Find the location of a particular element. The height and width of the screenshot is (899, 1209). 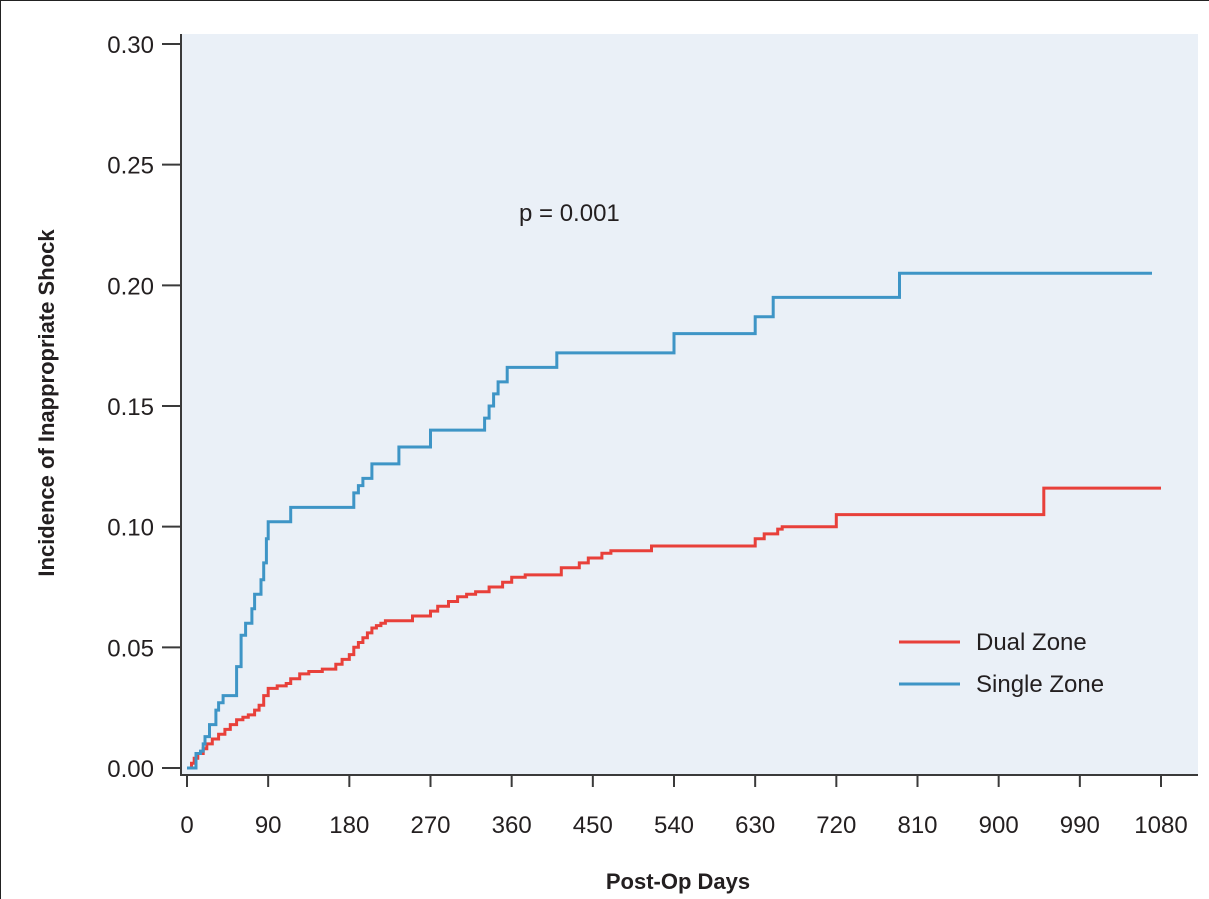

y-axis-label: Incidence of Inappropriate Shock is located at coordinates (46, 403).